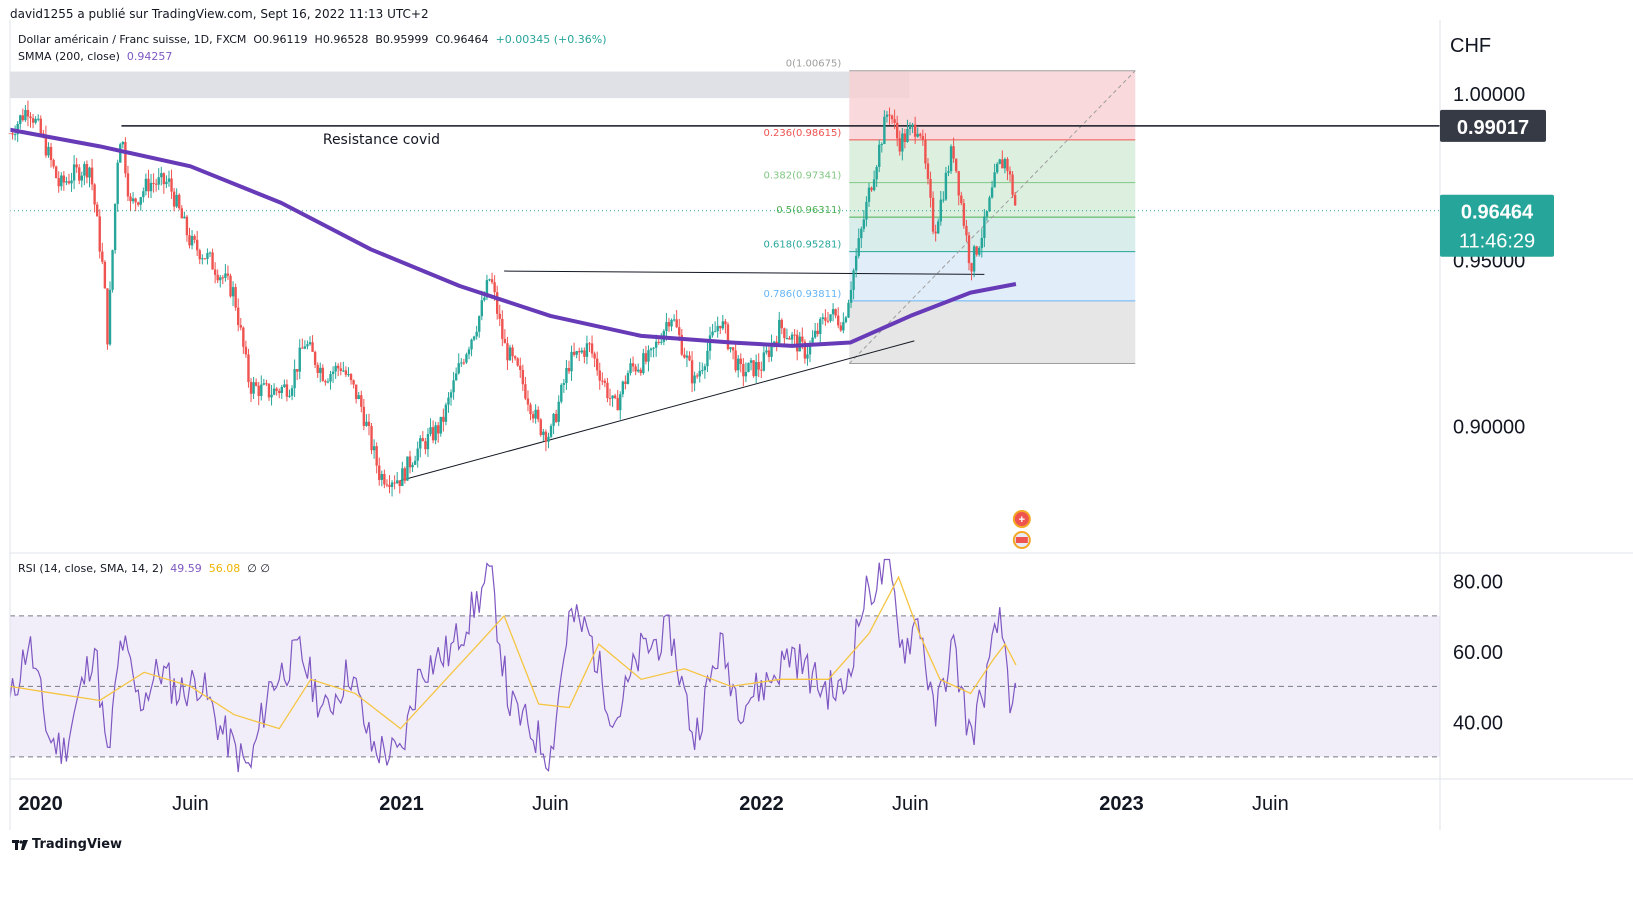 This screenshot has height=899, width=1633. I want to click on fib-label-0: 0(1.00675), so click(814, 64).